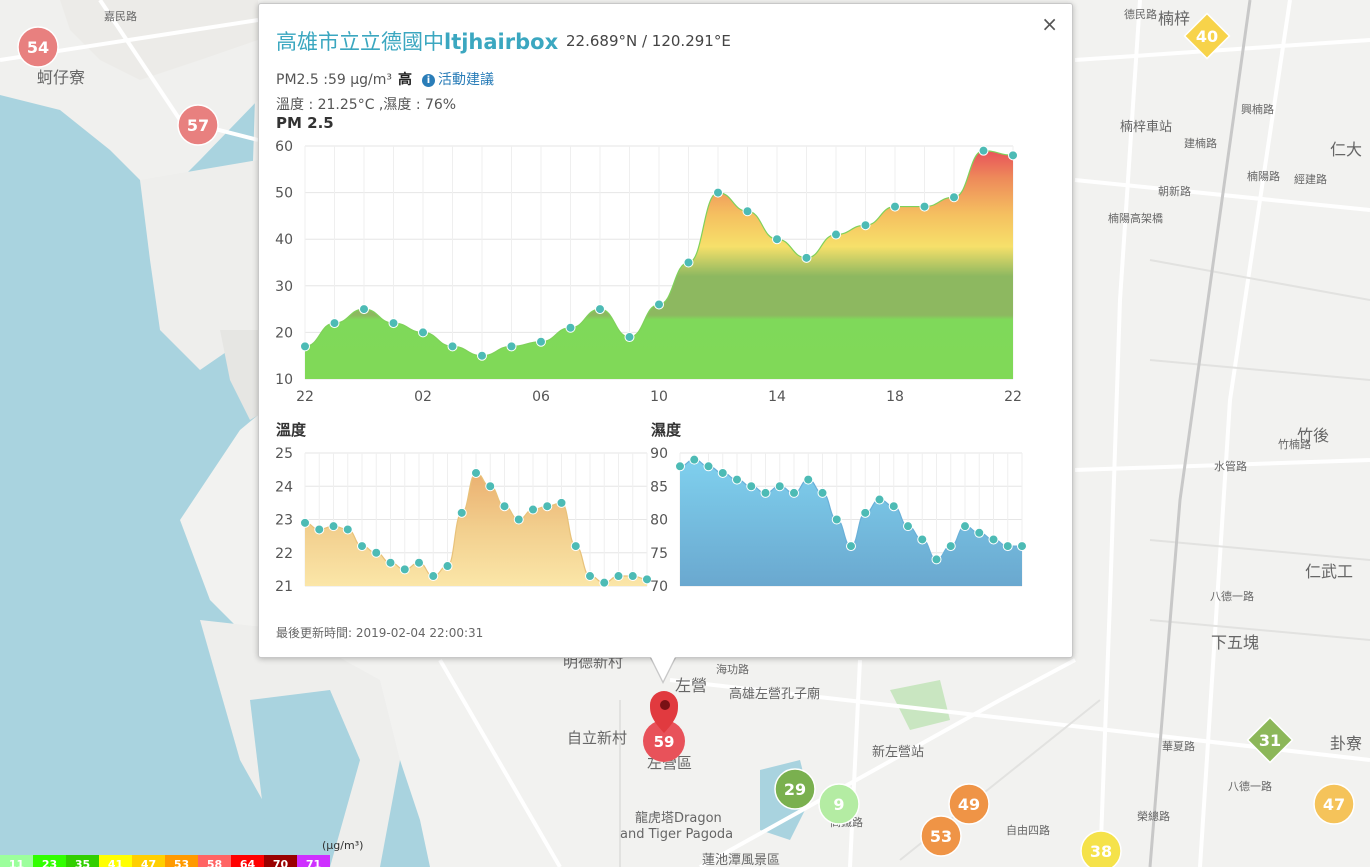 The image size is (1370, 867). Describe the element at coordinates (49, 861) in the screenshot. I see `legend-item: 23` at that location.